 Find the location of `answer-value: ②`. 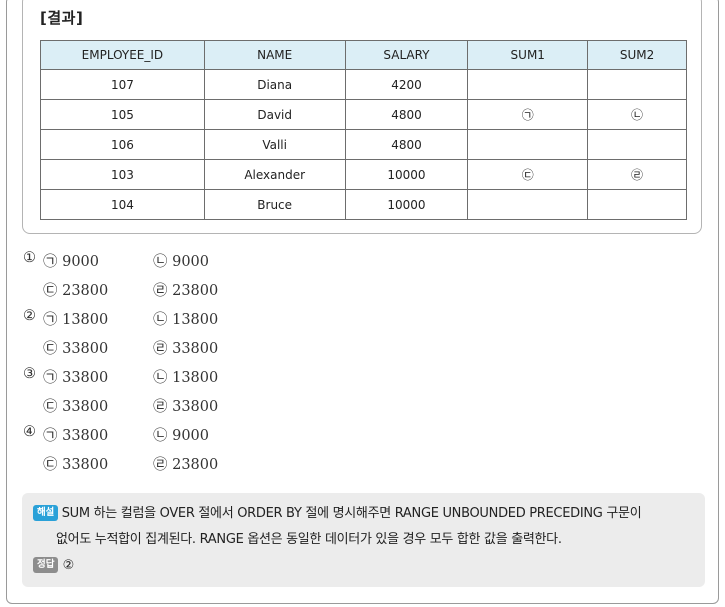

answer-value: ② is located at coordinates (68, 565).